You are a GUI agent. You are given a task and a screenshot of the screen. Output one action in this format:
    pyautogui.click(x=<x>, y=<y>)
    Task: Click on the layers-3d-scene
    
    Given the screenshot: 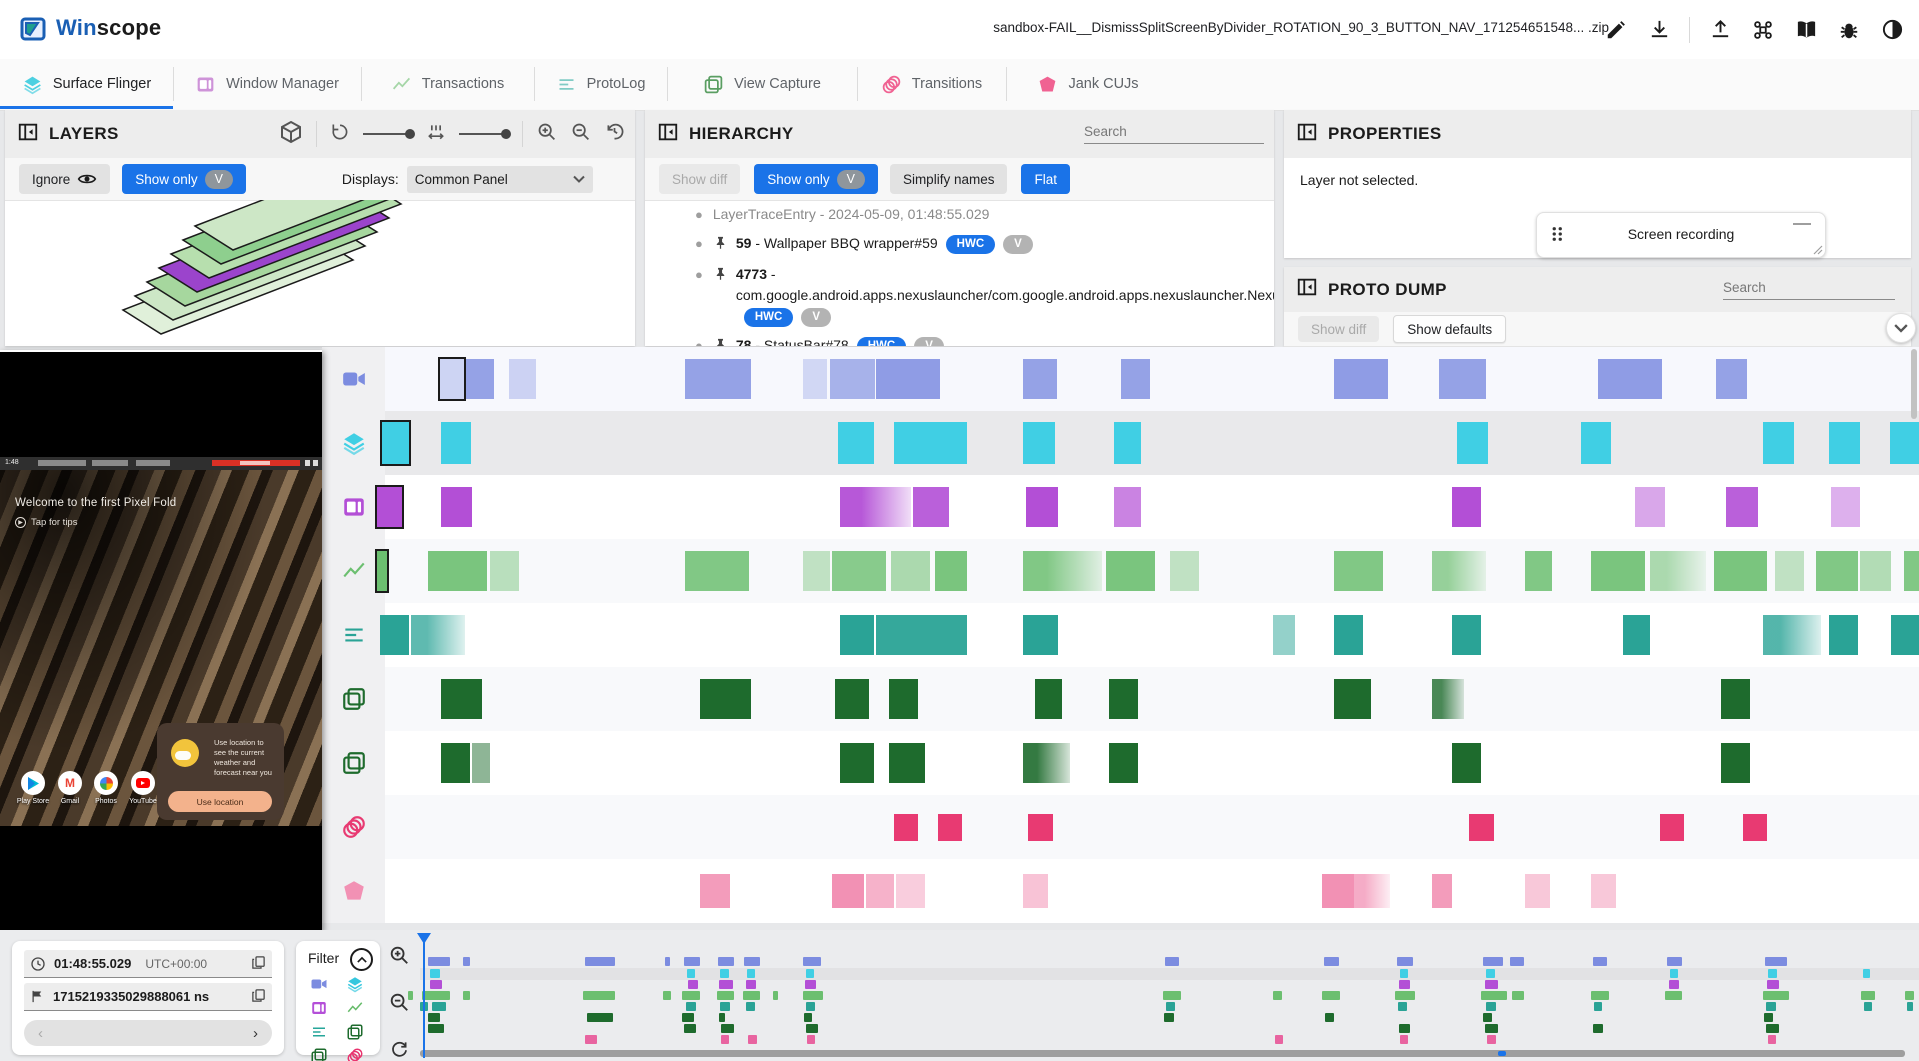 What is the action you would take?
    pyautogui.click(x=320, y=273)
    